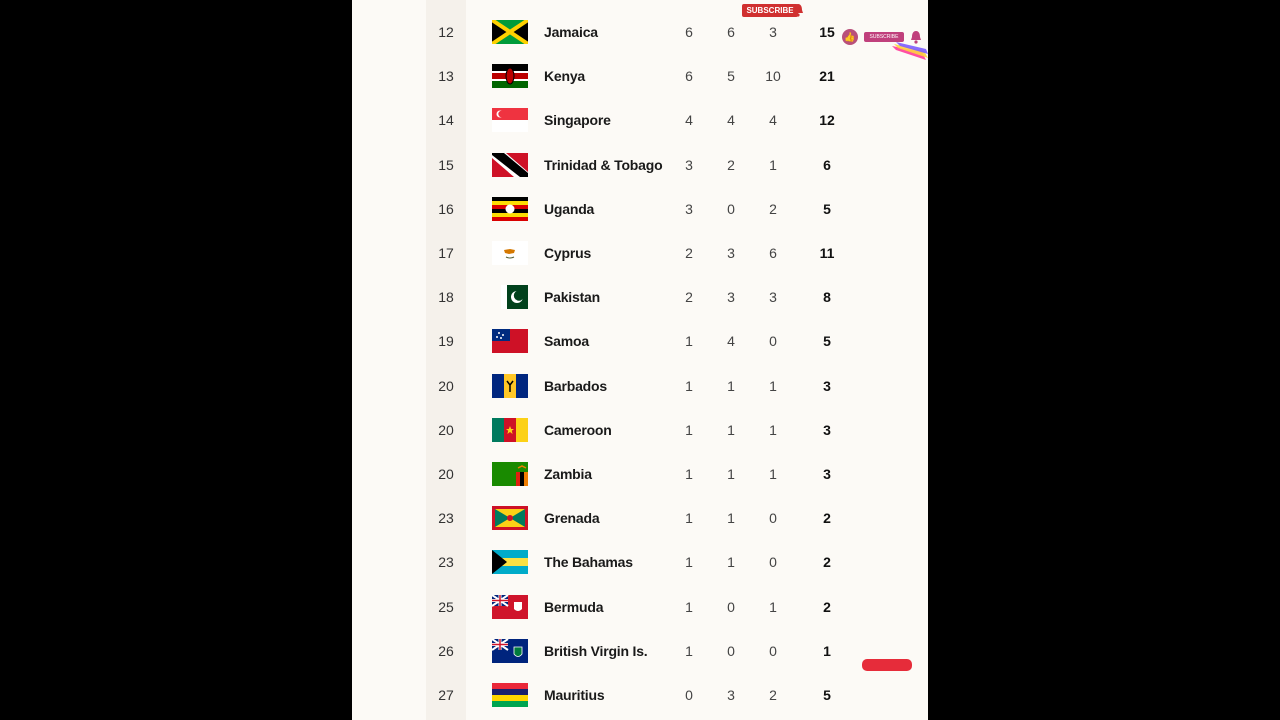 The height and width of the screenshot is (720, 1280). I want to click on silver-count: 2, so click(731, 164).